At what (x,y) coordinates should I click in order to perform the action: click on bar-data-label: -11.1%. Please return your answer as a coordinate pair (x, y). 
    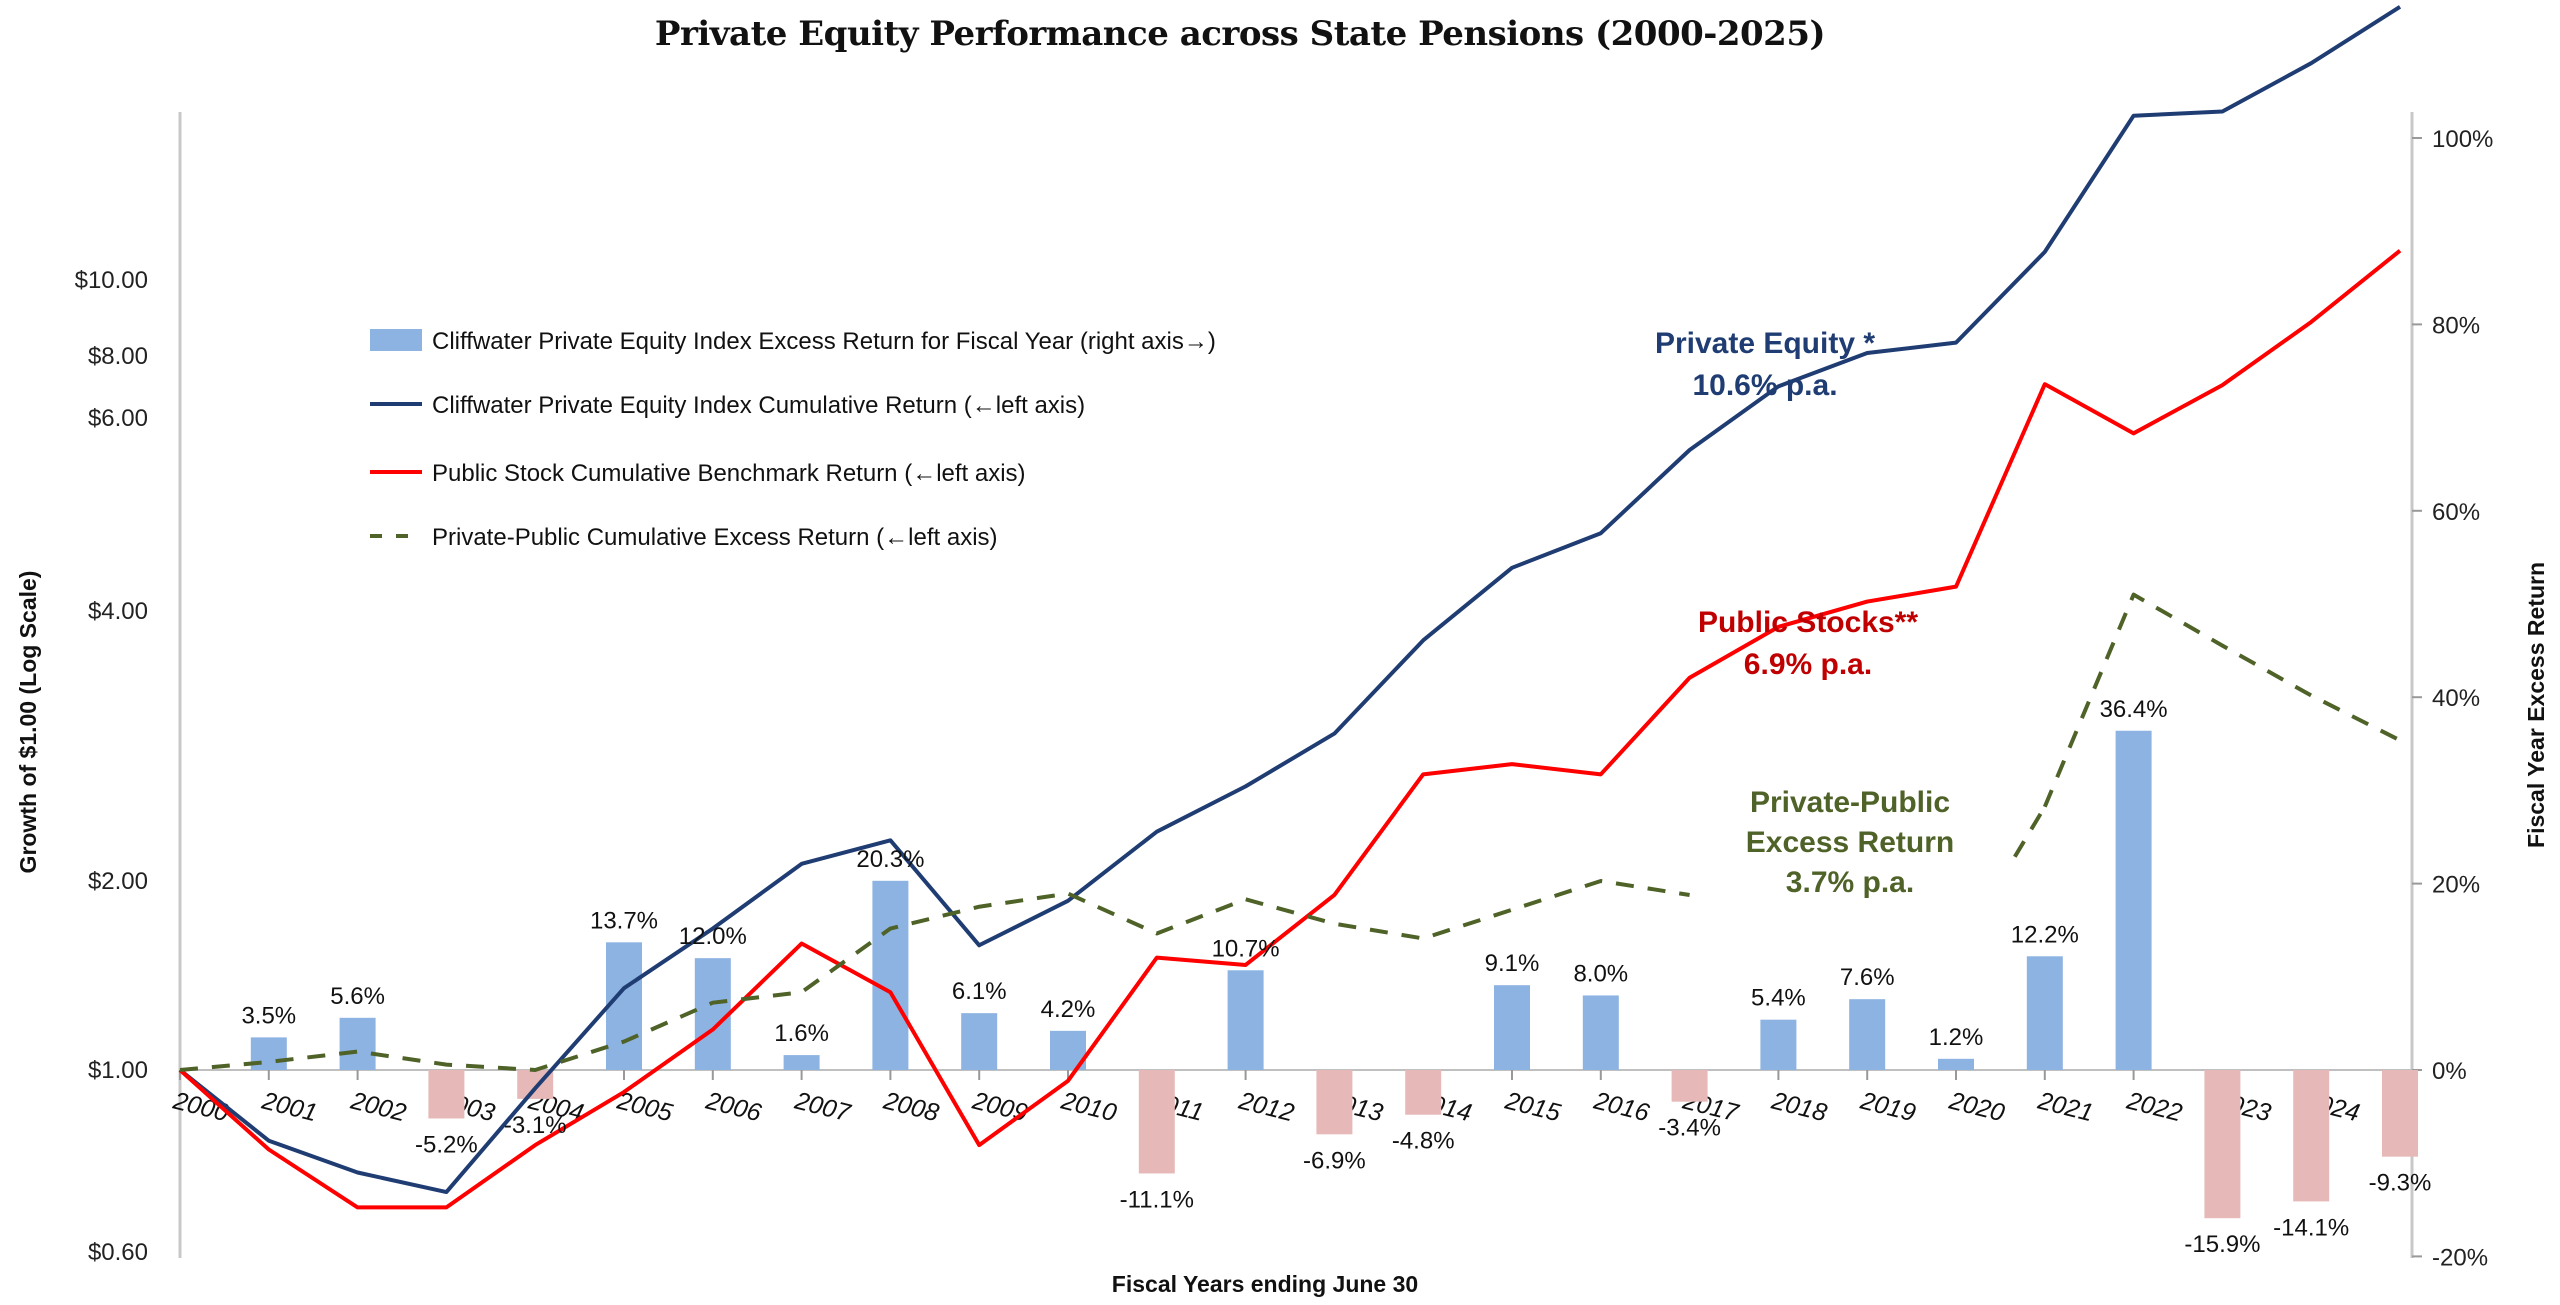
    Looking at the image, I should click on (1157, 1199).